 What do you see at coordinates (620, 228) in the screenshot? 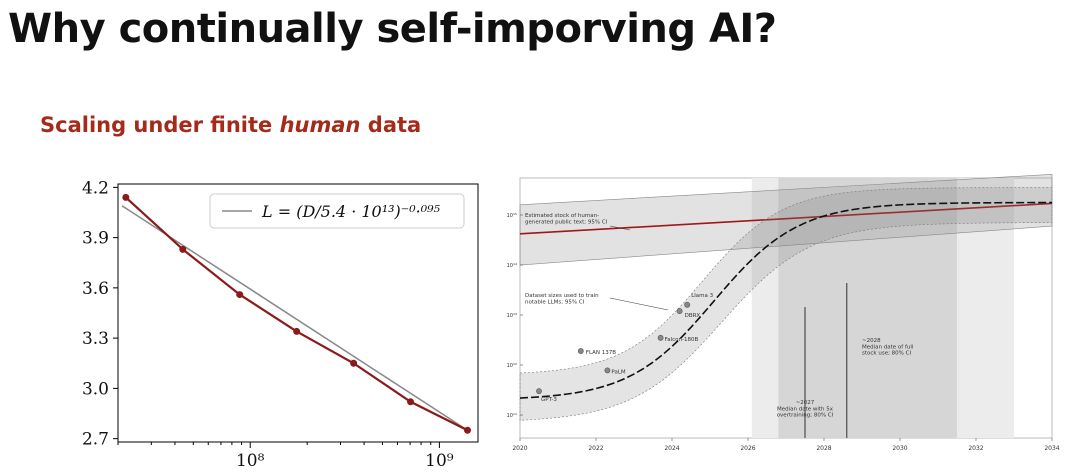
I see `stock-annotation-pointer` at bounding box center [620, 228].